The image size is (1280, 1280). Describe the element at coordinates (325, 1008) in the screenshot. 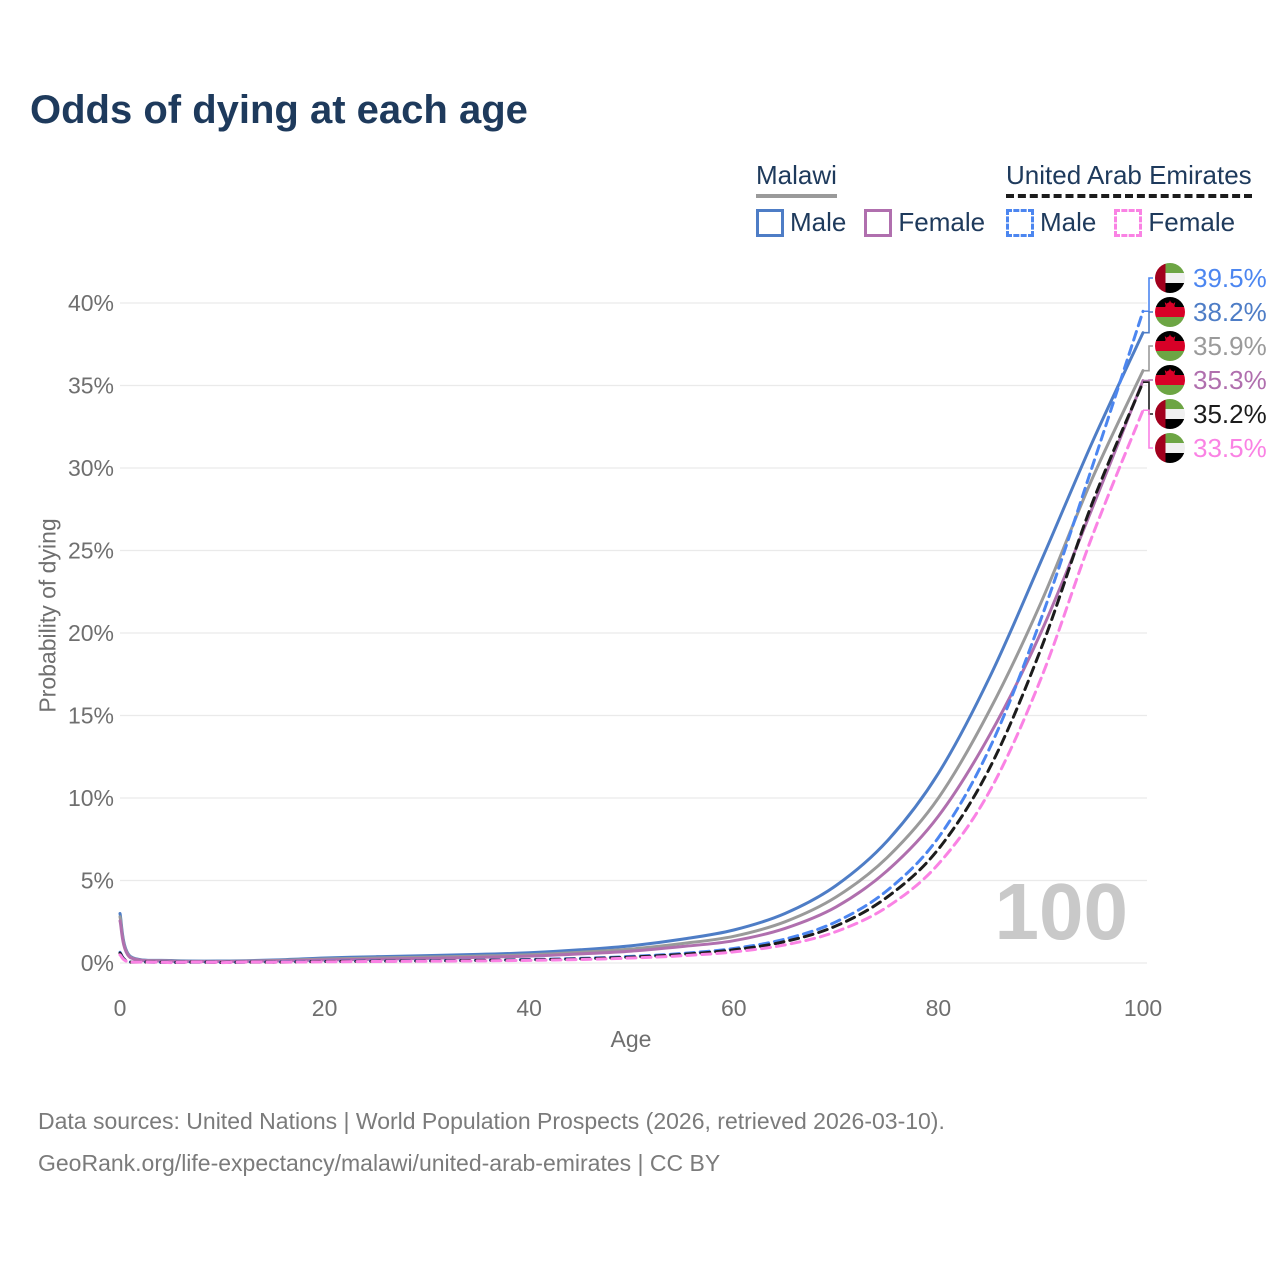

I see `x-tick-label: 20` at that location.